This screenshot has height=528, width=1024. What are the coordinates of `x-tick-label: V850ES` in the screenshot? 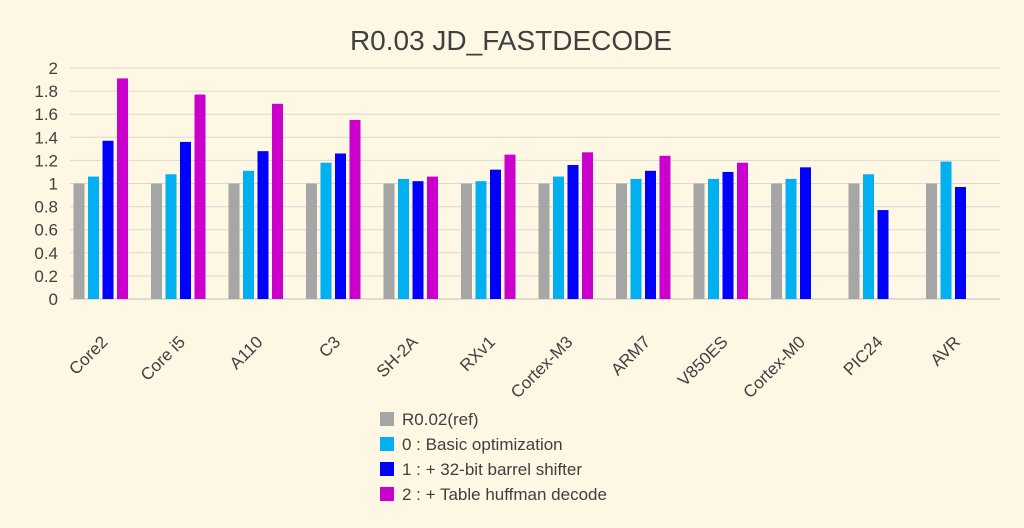 It's located at (703, 361).